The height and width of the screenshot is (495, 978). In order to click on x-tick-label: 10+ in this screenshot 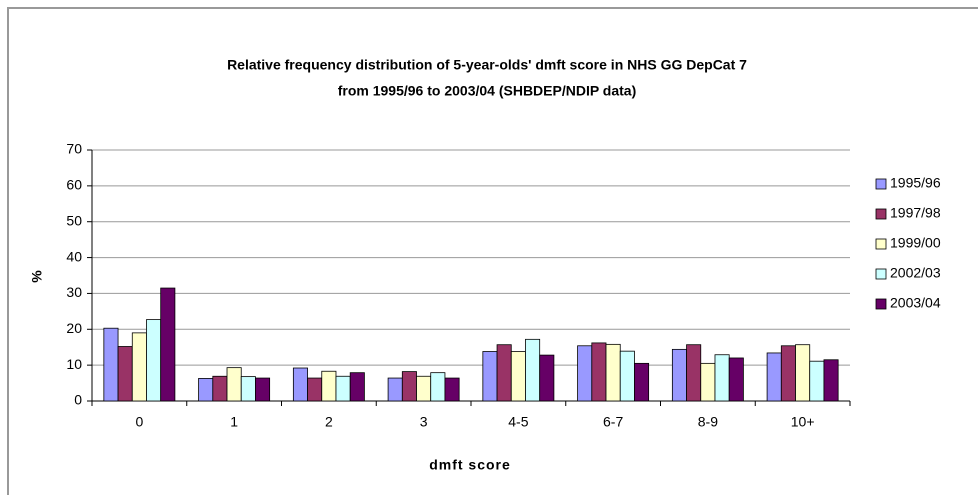, I will do `click(803, 422)`.